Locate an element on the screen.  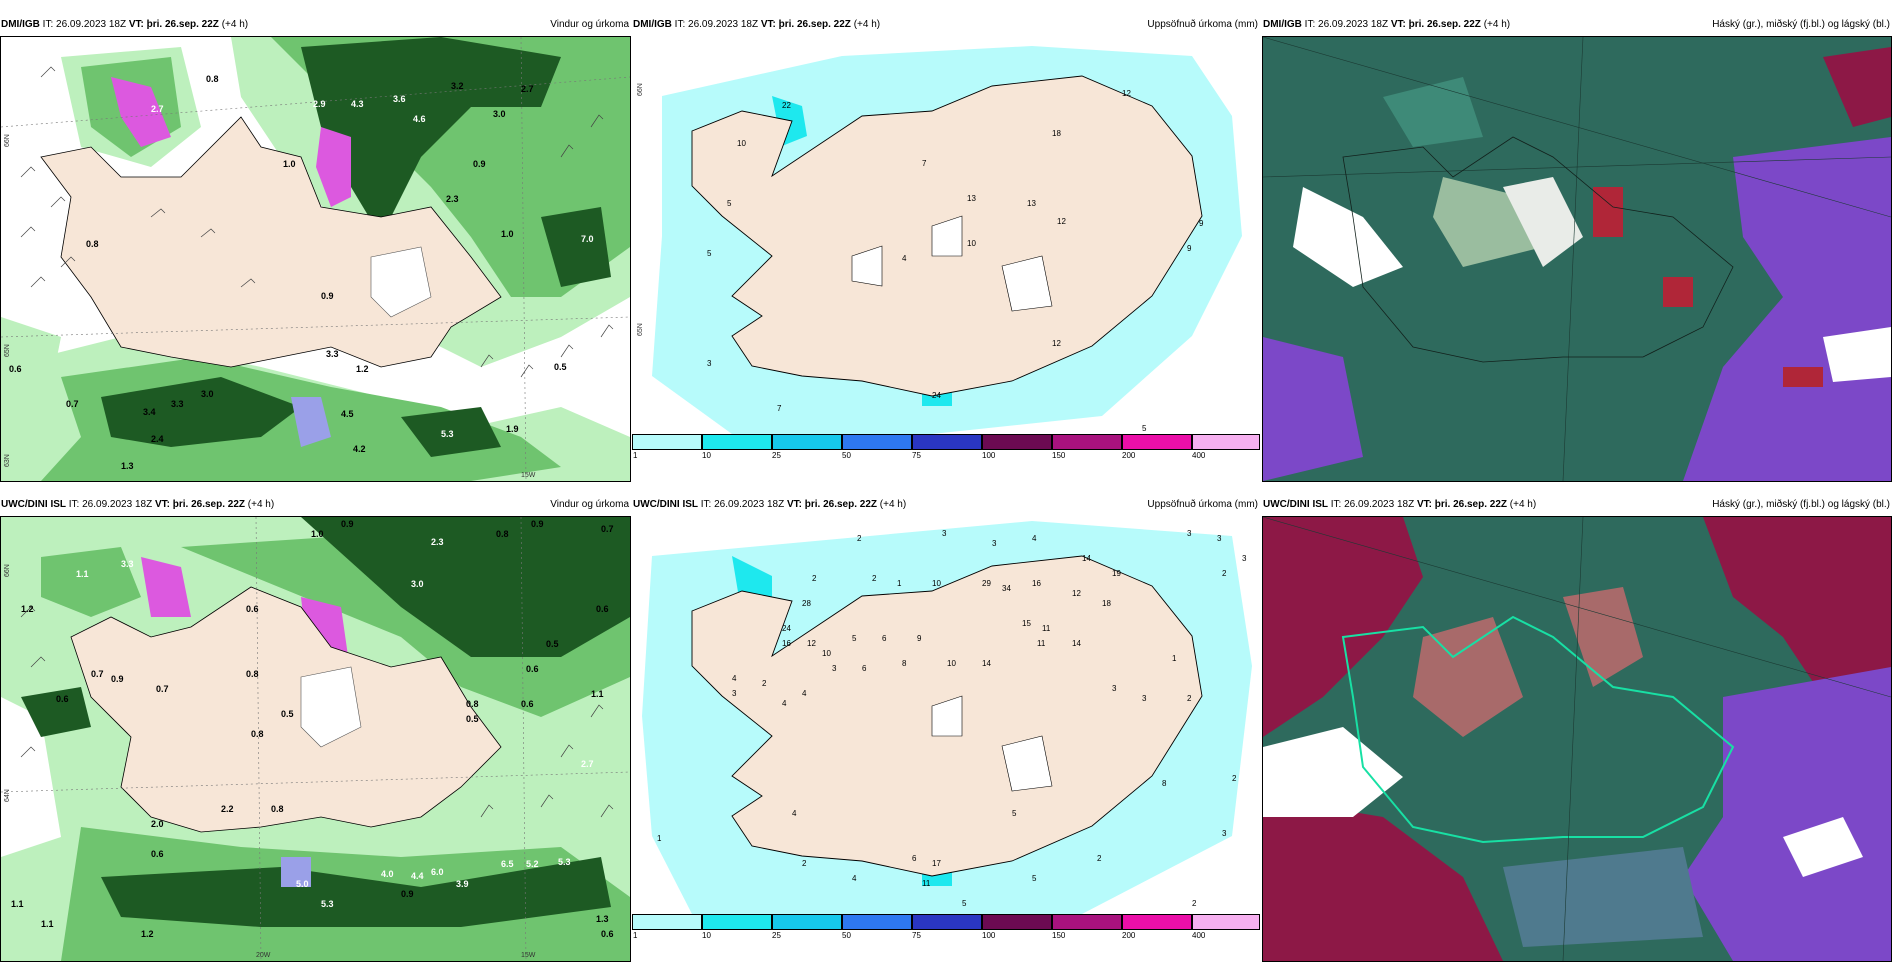
colorbar: 1 10 25 50 75 100 150 200 400 is located at coordinates (946, 929).